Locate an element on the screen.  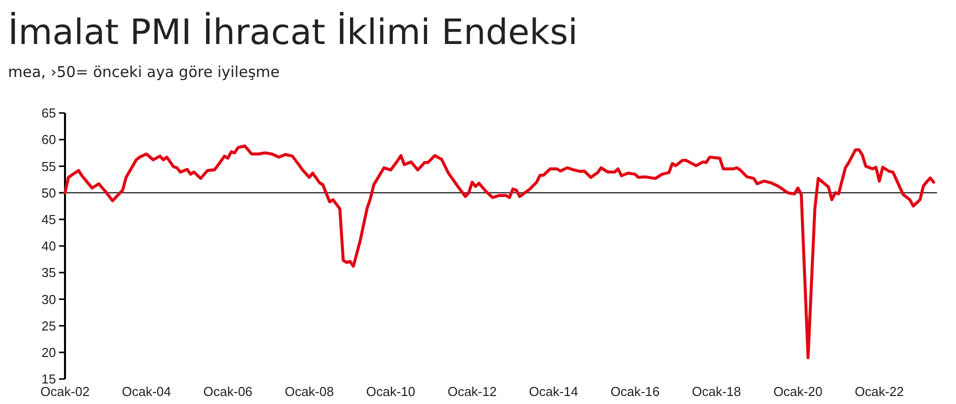
y-tick-label: 15 is located at coordinates (49, 379).